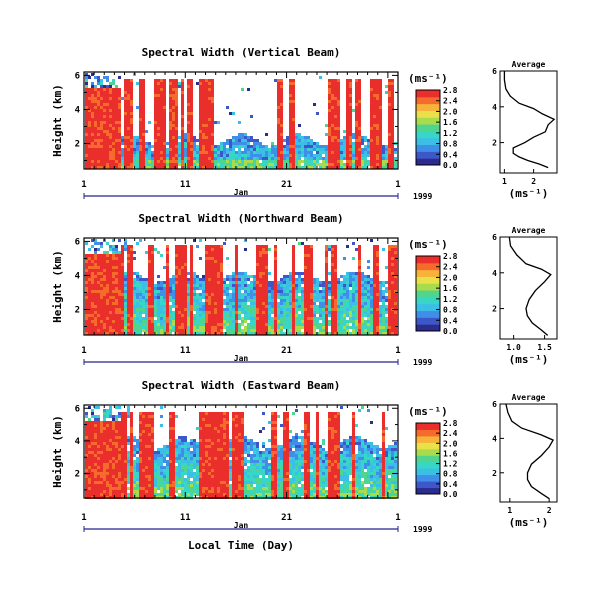 This screenshot has width=610, height=601. Describe the element at coordinates (428, 134) in the screenshot. I see `colorbar-swatch` at that location.